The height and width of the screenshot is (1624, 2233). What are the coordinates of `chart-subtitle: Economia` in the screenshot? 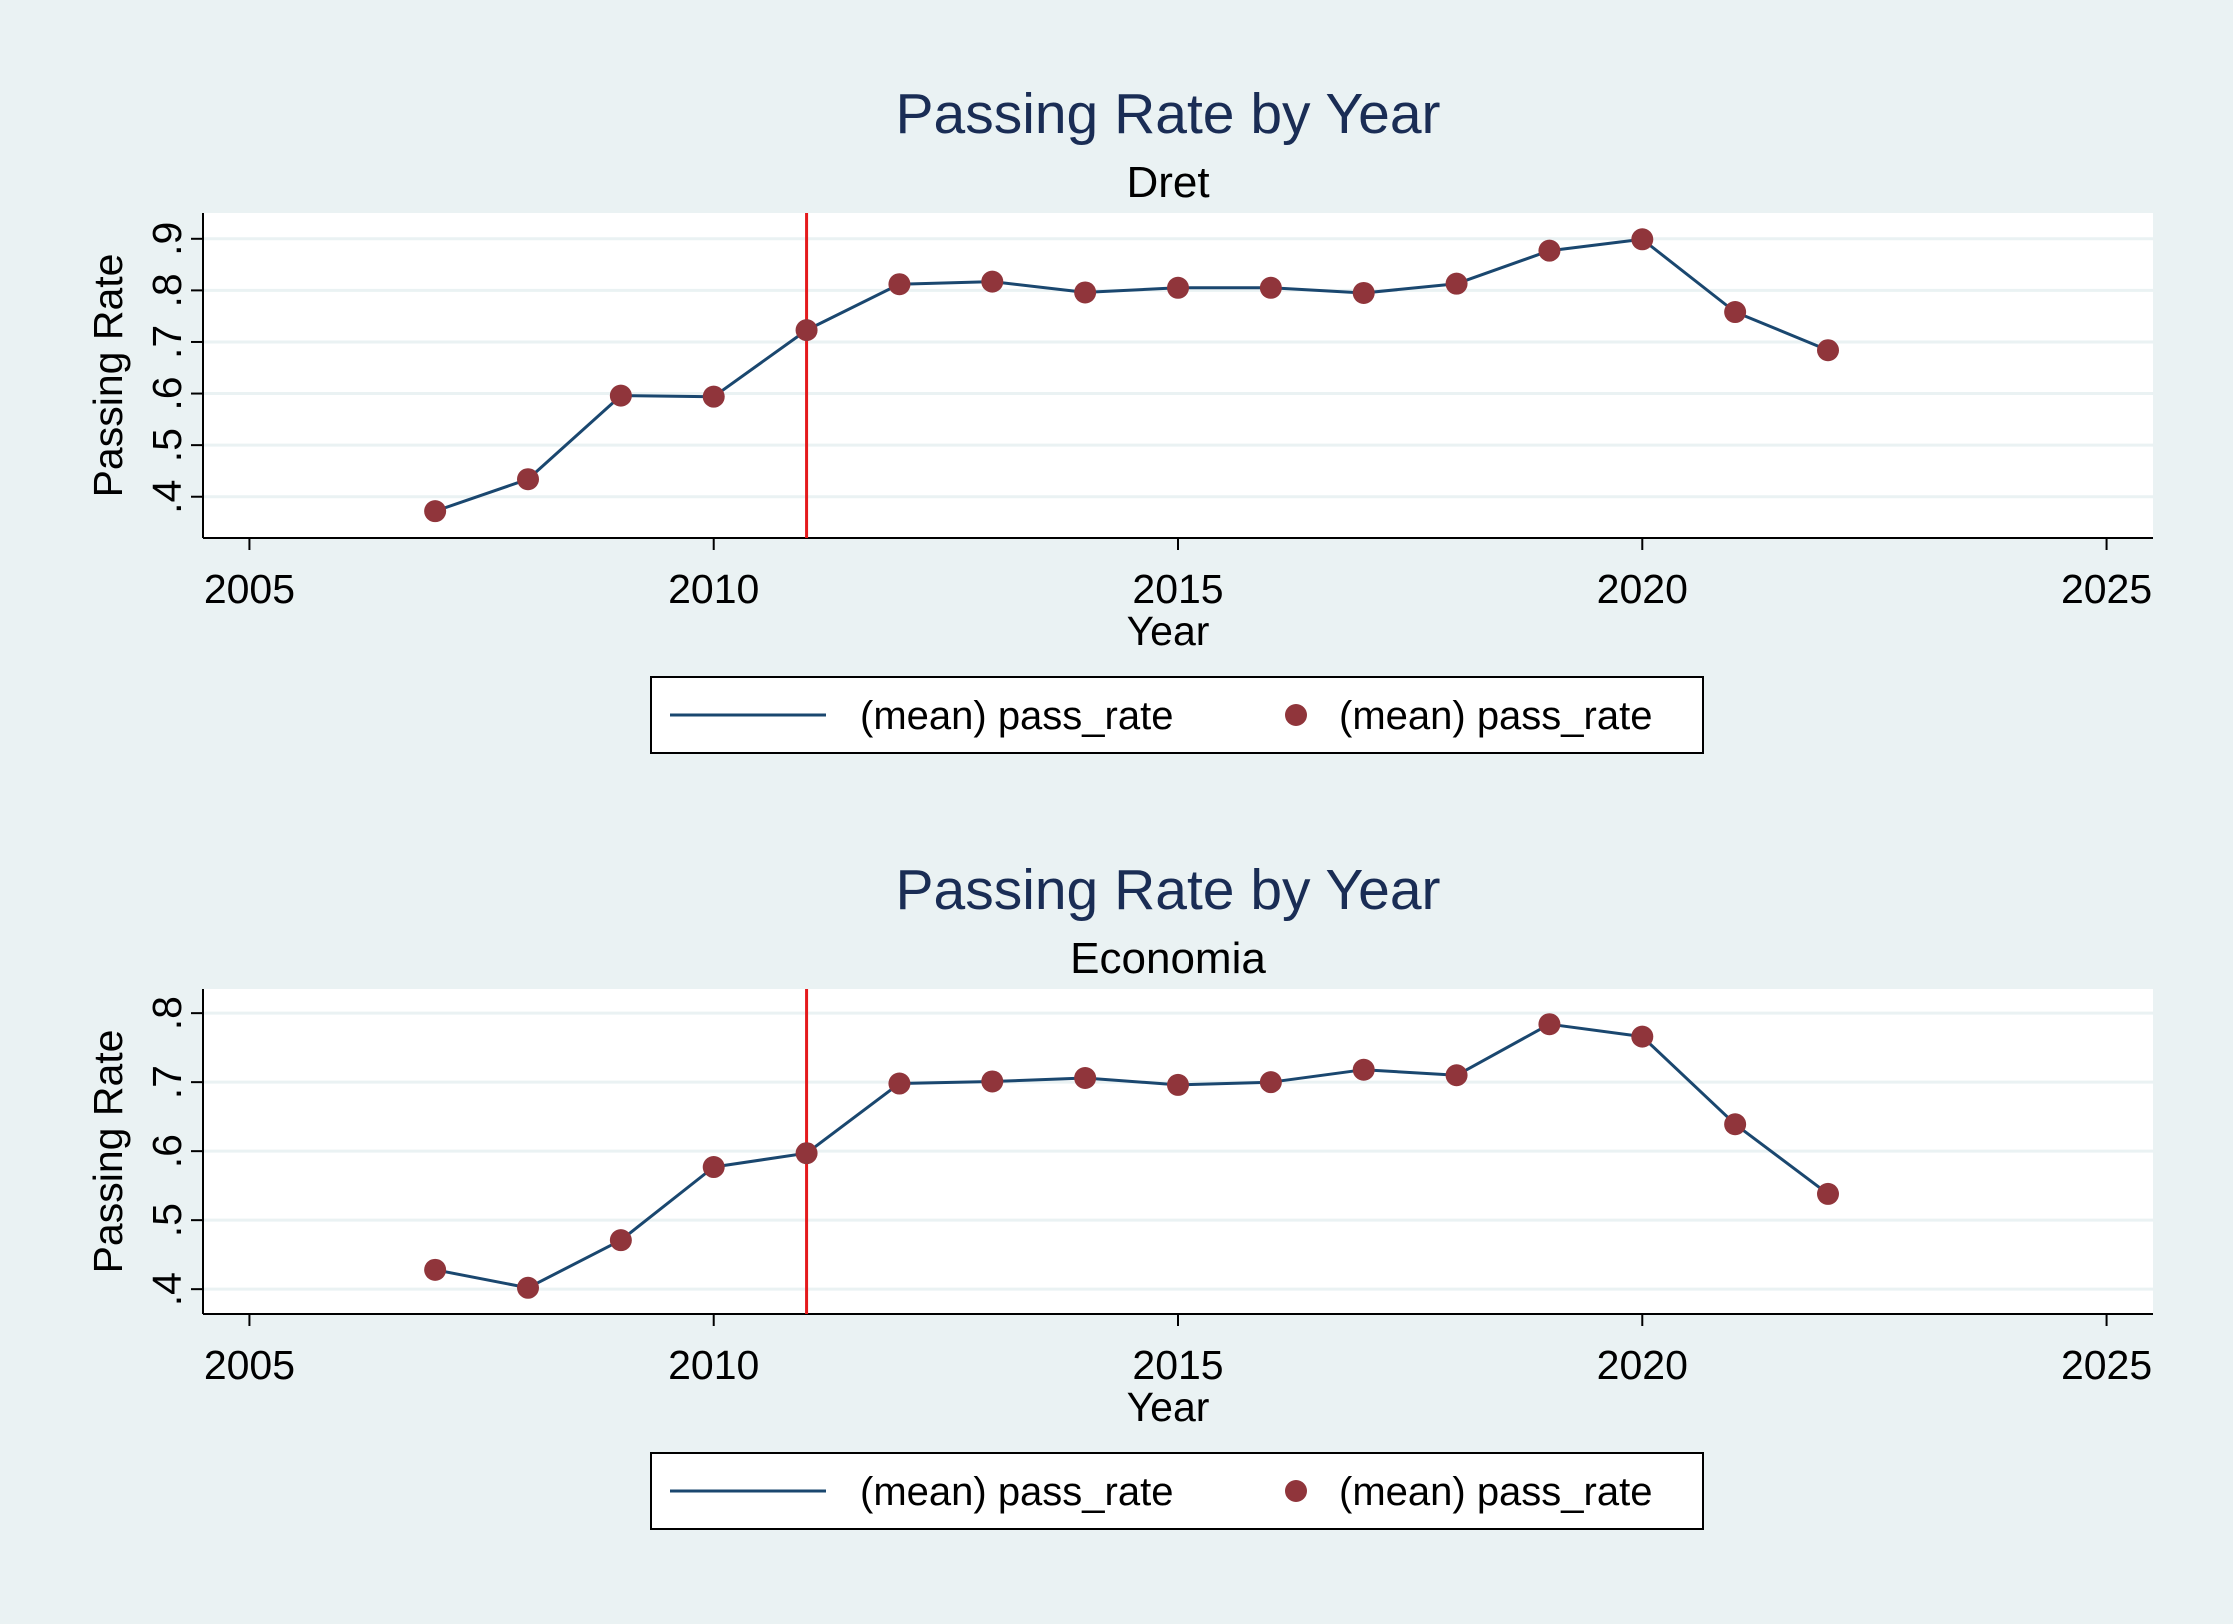 It's located at (1168, 958).